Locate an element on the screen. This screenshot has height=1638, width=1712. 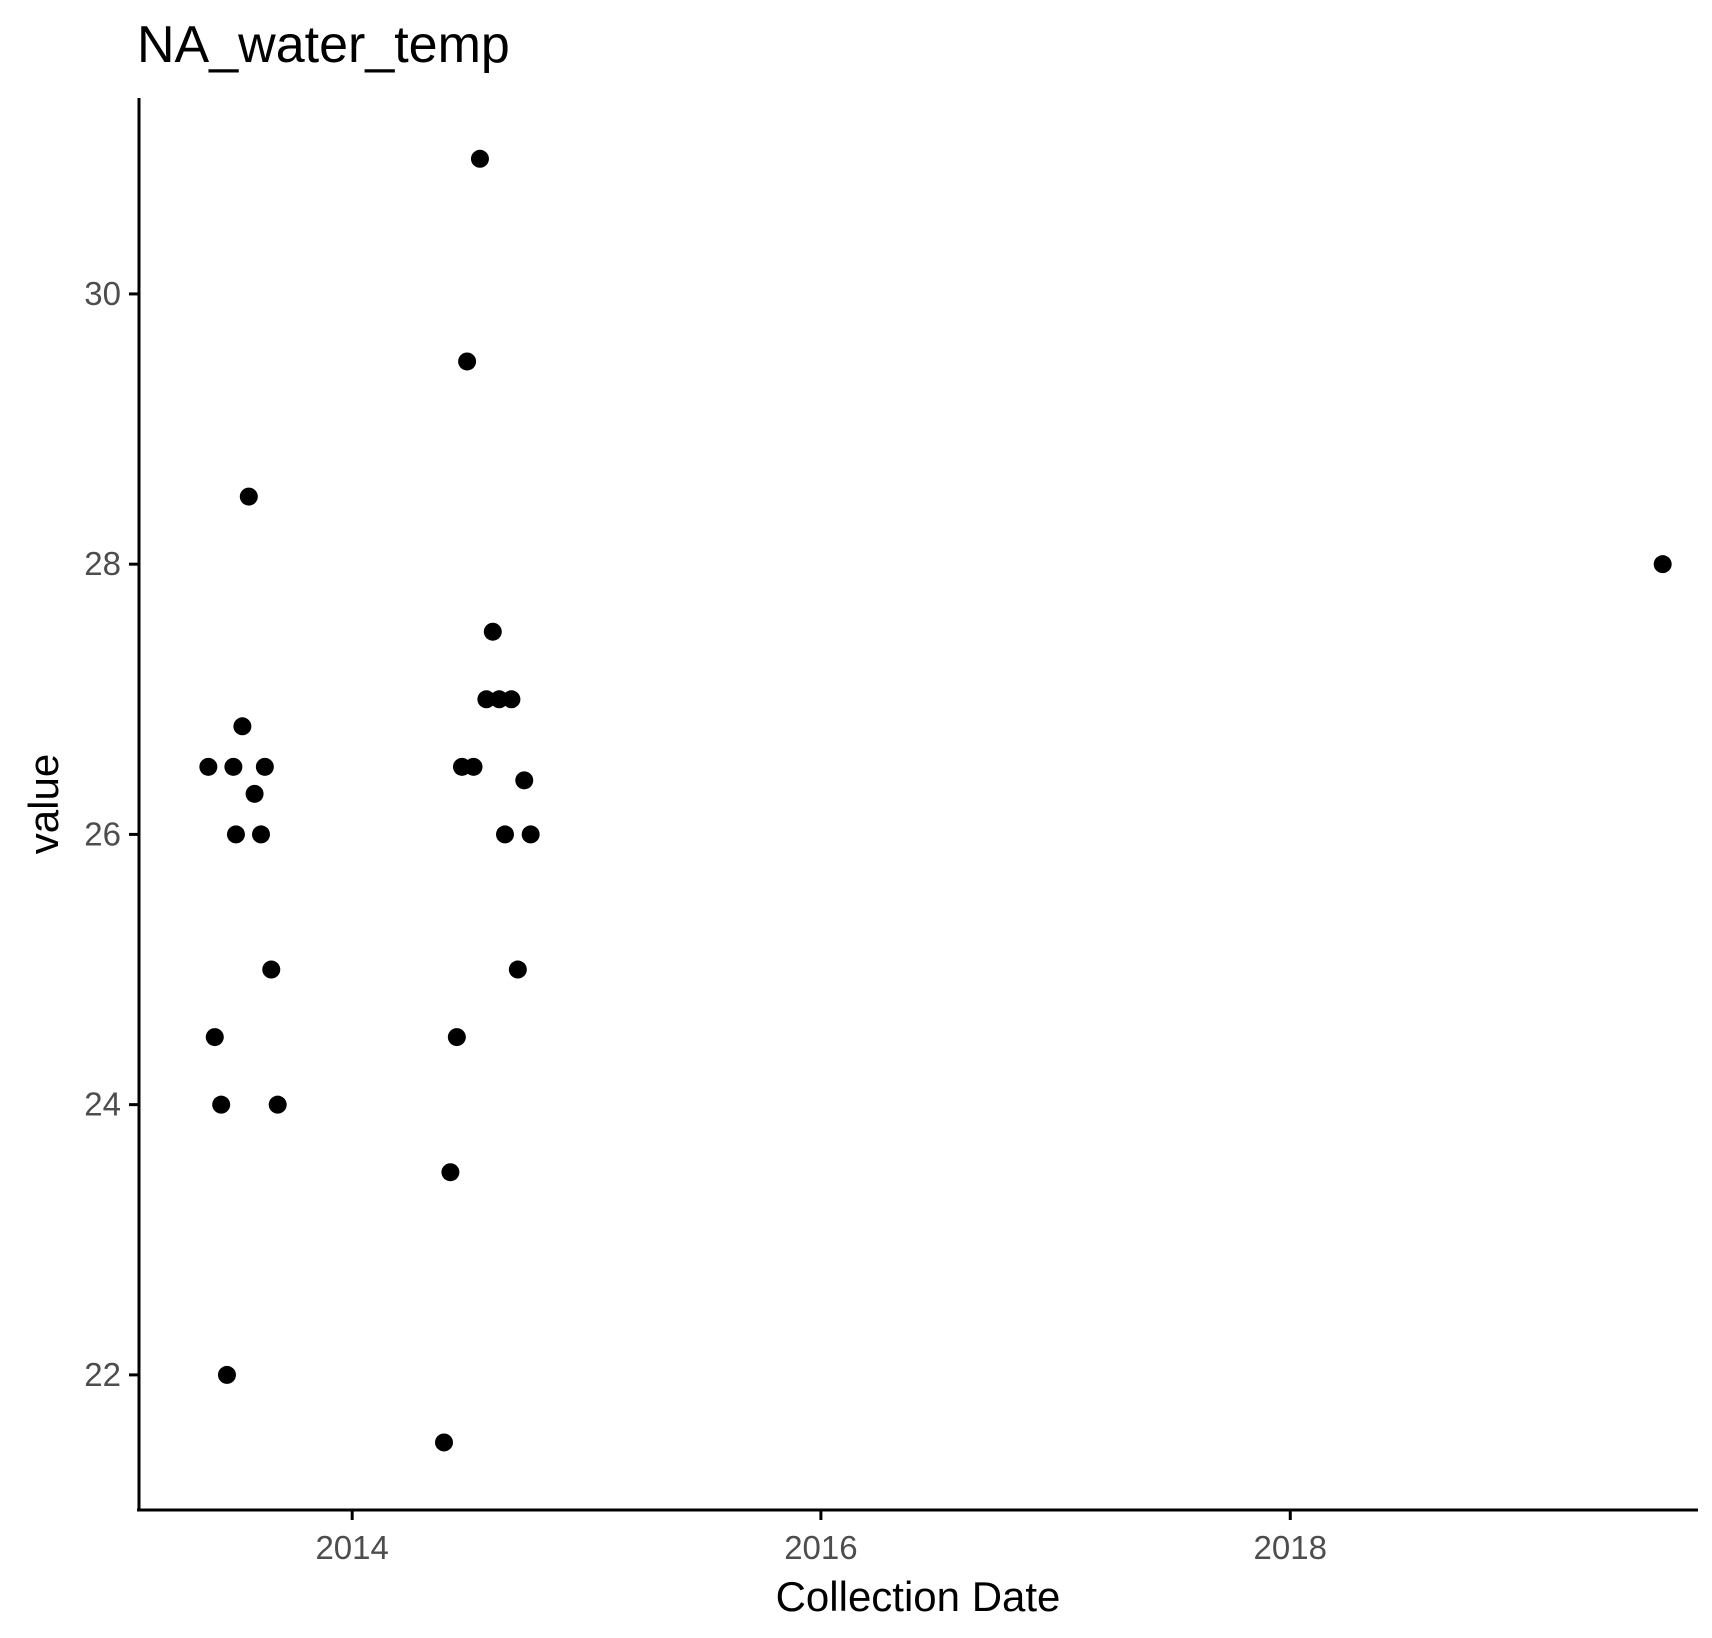
x-tick-label: 2016 is located at coordinates (820, 1547).